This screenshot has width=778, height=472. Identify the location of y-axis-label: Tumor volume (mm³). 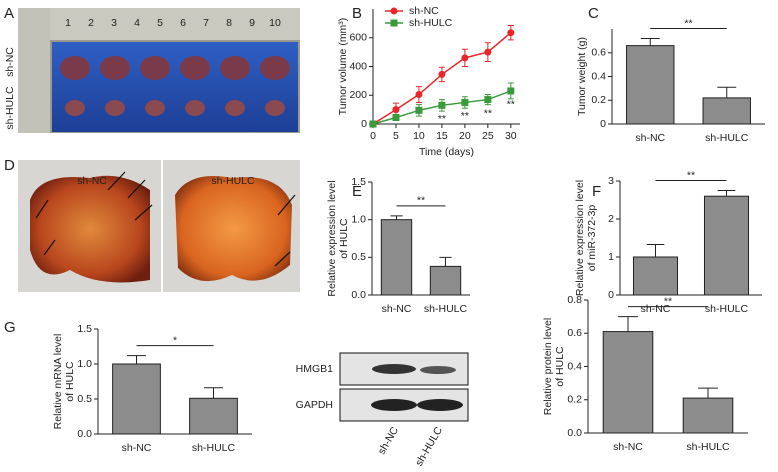
(343, 67).